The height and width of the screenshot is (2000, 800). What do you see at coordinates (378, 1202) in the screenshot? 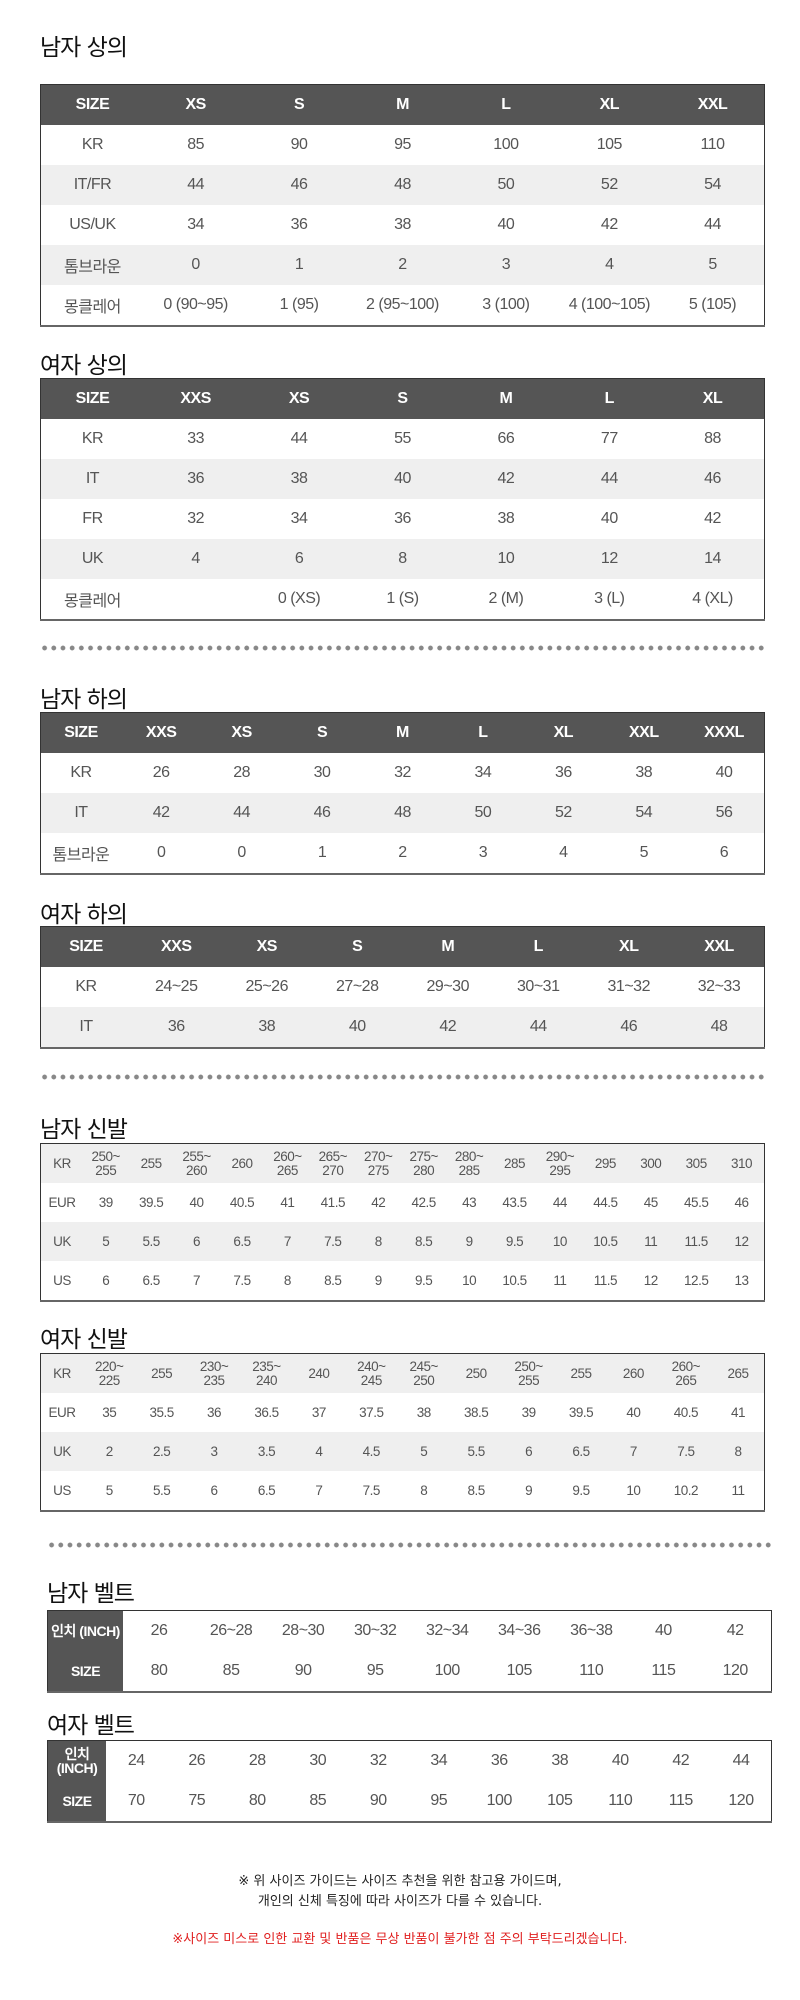
I see `table-cell: 42` at bounding box center [378, 1202].